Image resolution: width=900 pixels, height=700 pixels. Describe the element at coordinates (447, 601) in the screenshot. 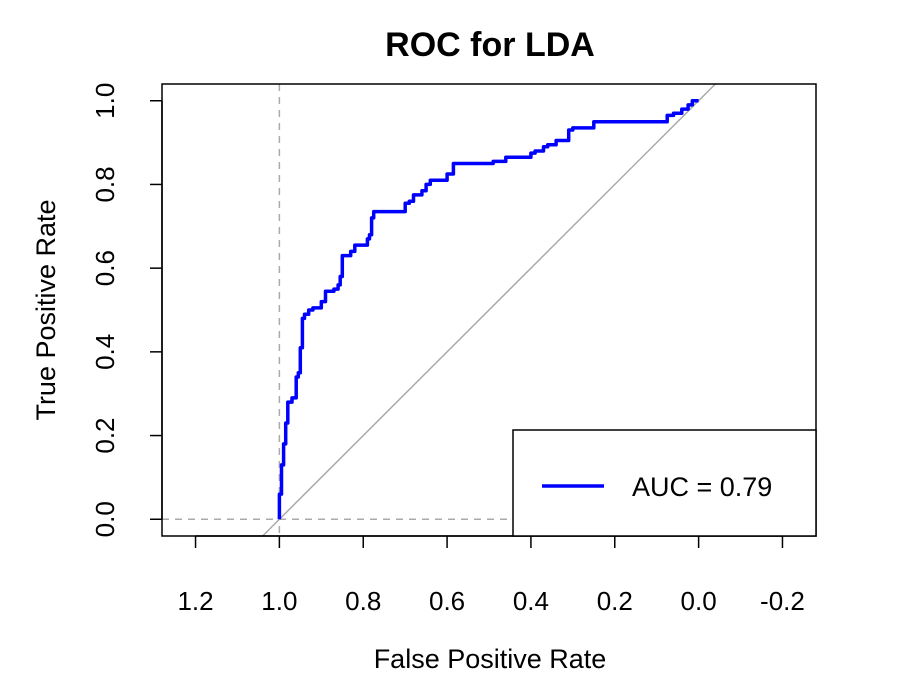

I see `x-tick-label: 0.6` at that location.